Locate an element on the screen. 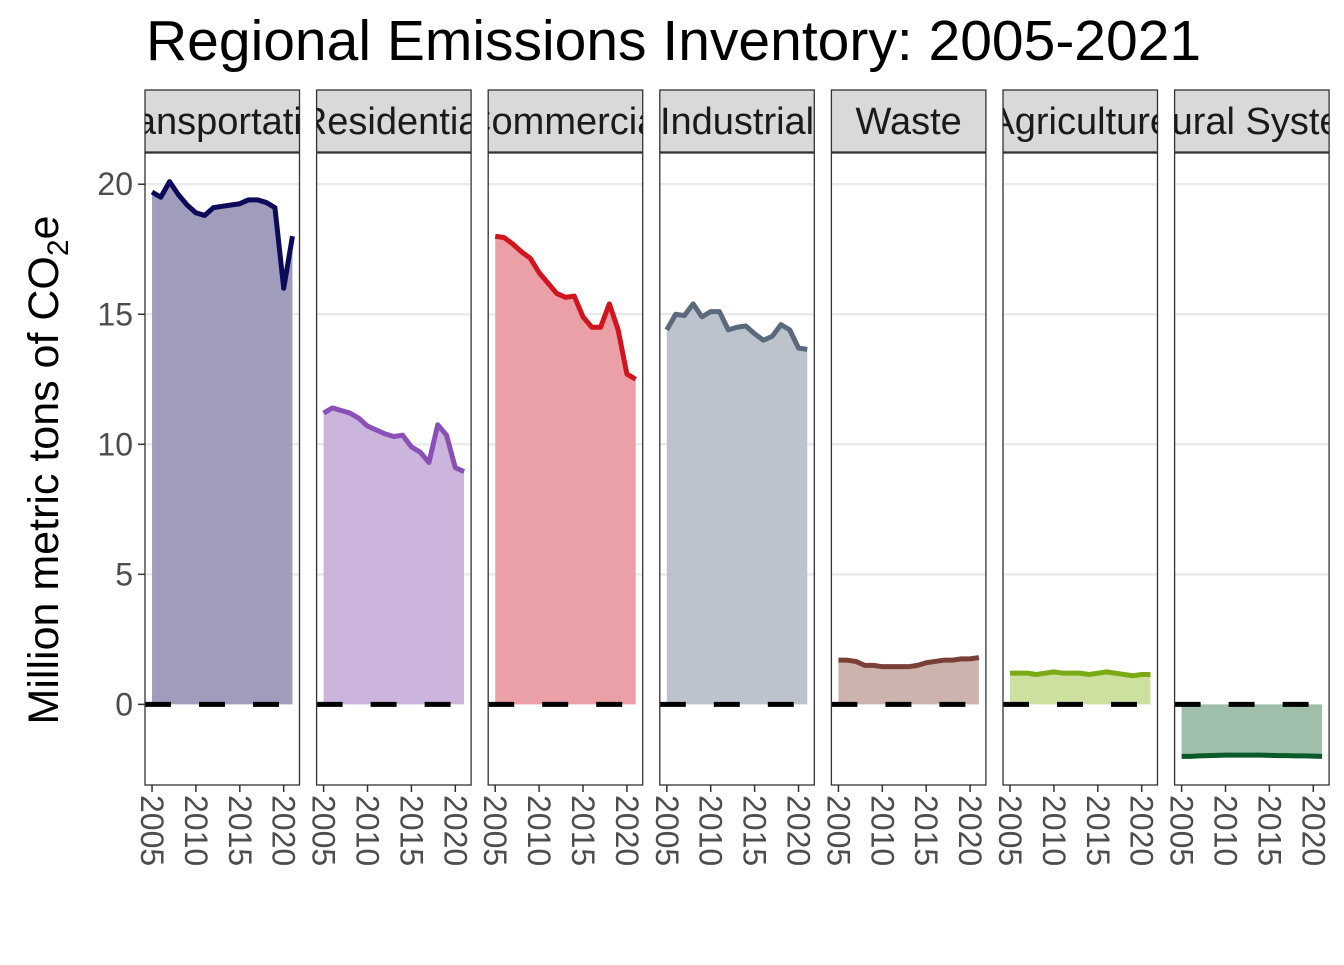 This screenshot has width=1344, height=965. facet-strip-label: Commercial is located at coordinates (565, 122).